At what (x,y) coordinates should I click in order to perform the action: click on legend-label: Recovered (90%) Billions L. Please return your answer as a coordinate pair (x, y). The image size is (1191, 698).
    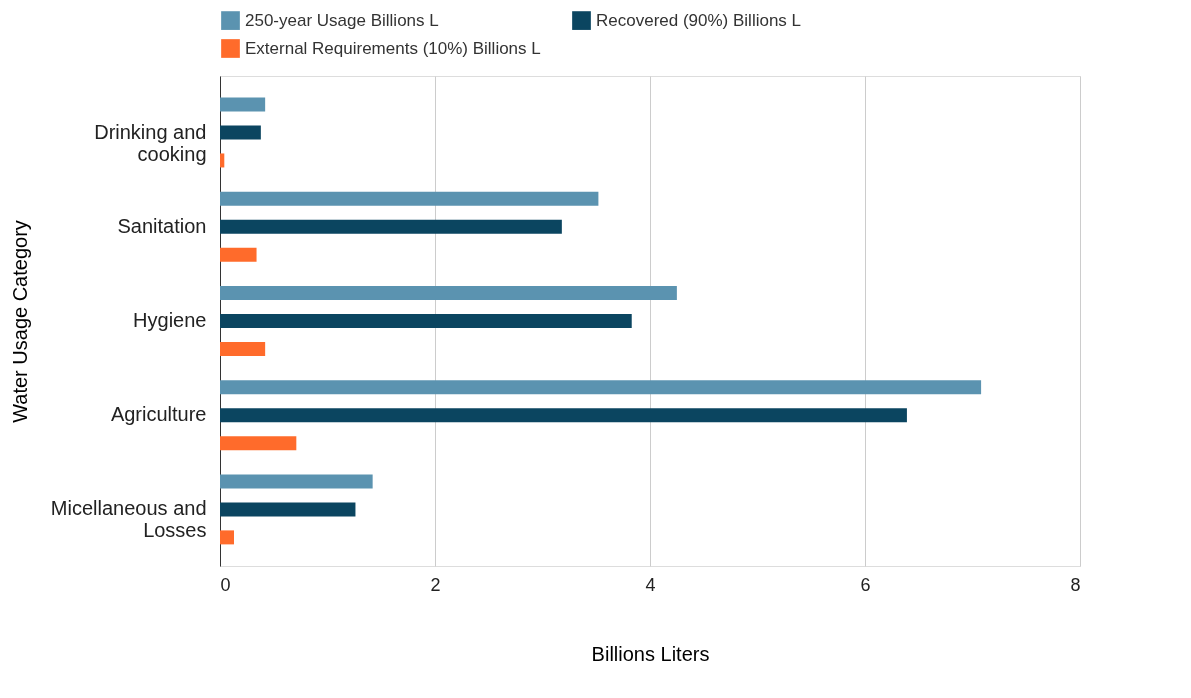
    Looking at the image, I should click on (699, 20).